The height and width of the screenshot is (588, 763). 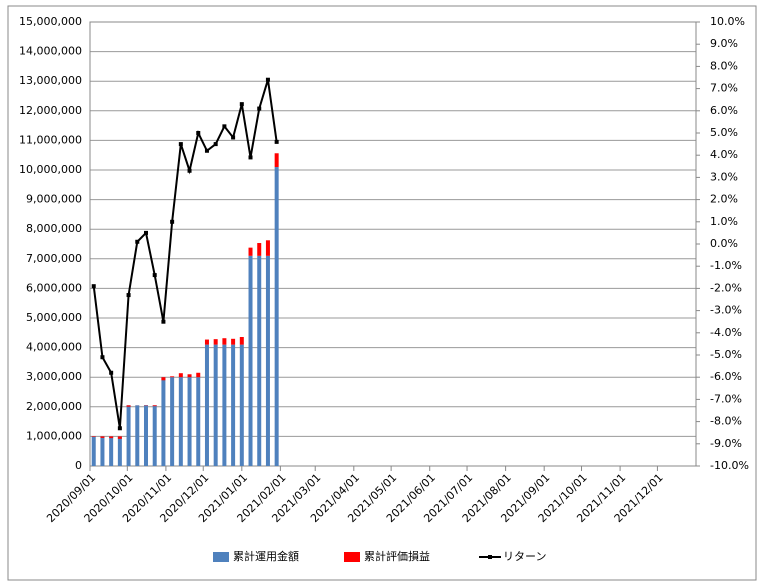 I want to click on y2-tick-label: 10.0%, so click(x=727, y=21).